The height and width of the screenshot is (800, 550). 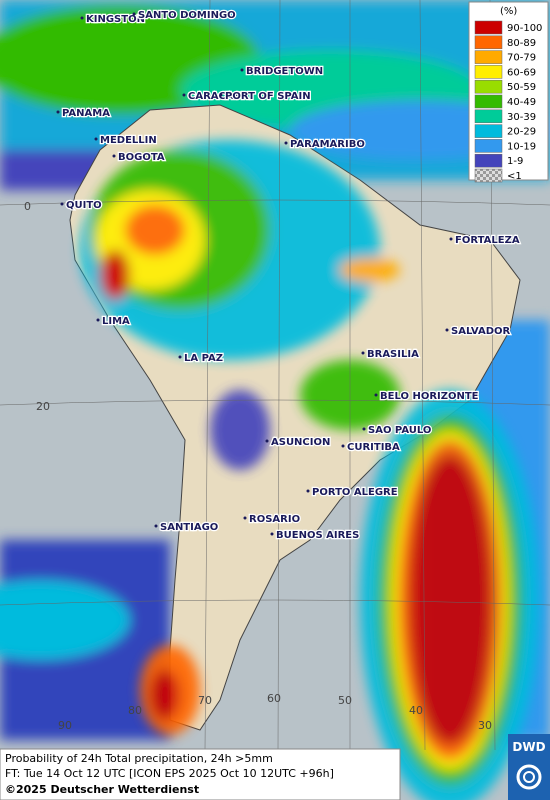 What do you see at coordinates (393, 354) in the screenshot?
I see `city-label: BRASILIA` at bounding box center [393, 354].